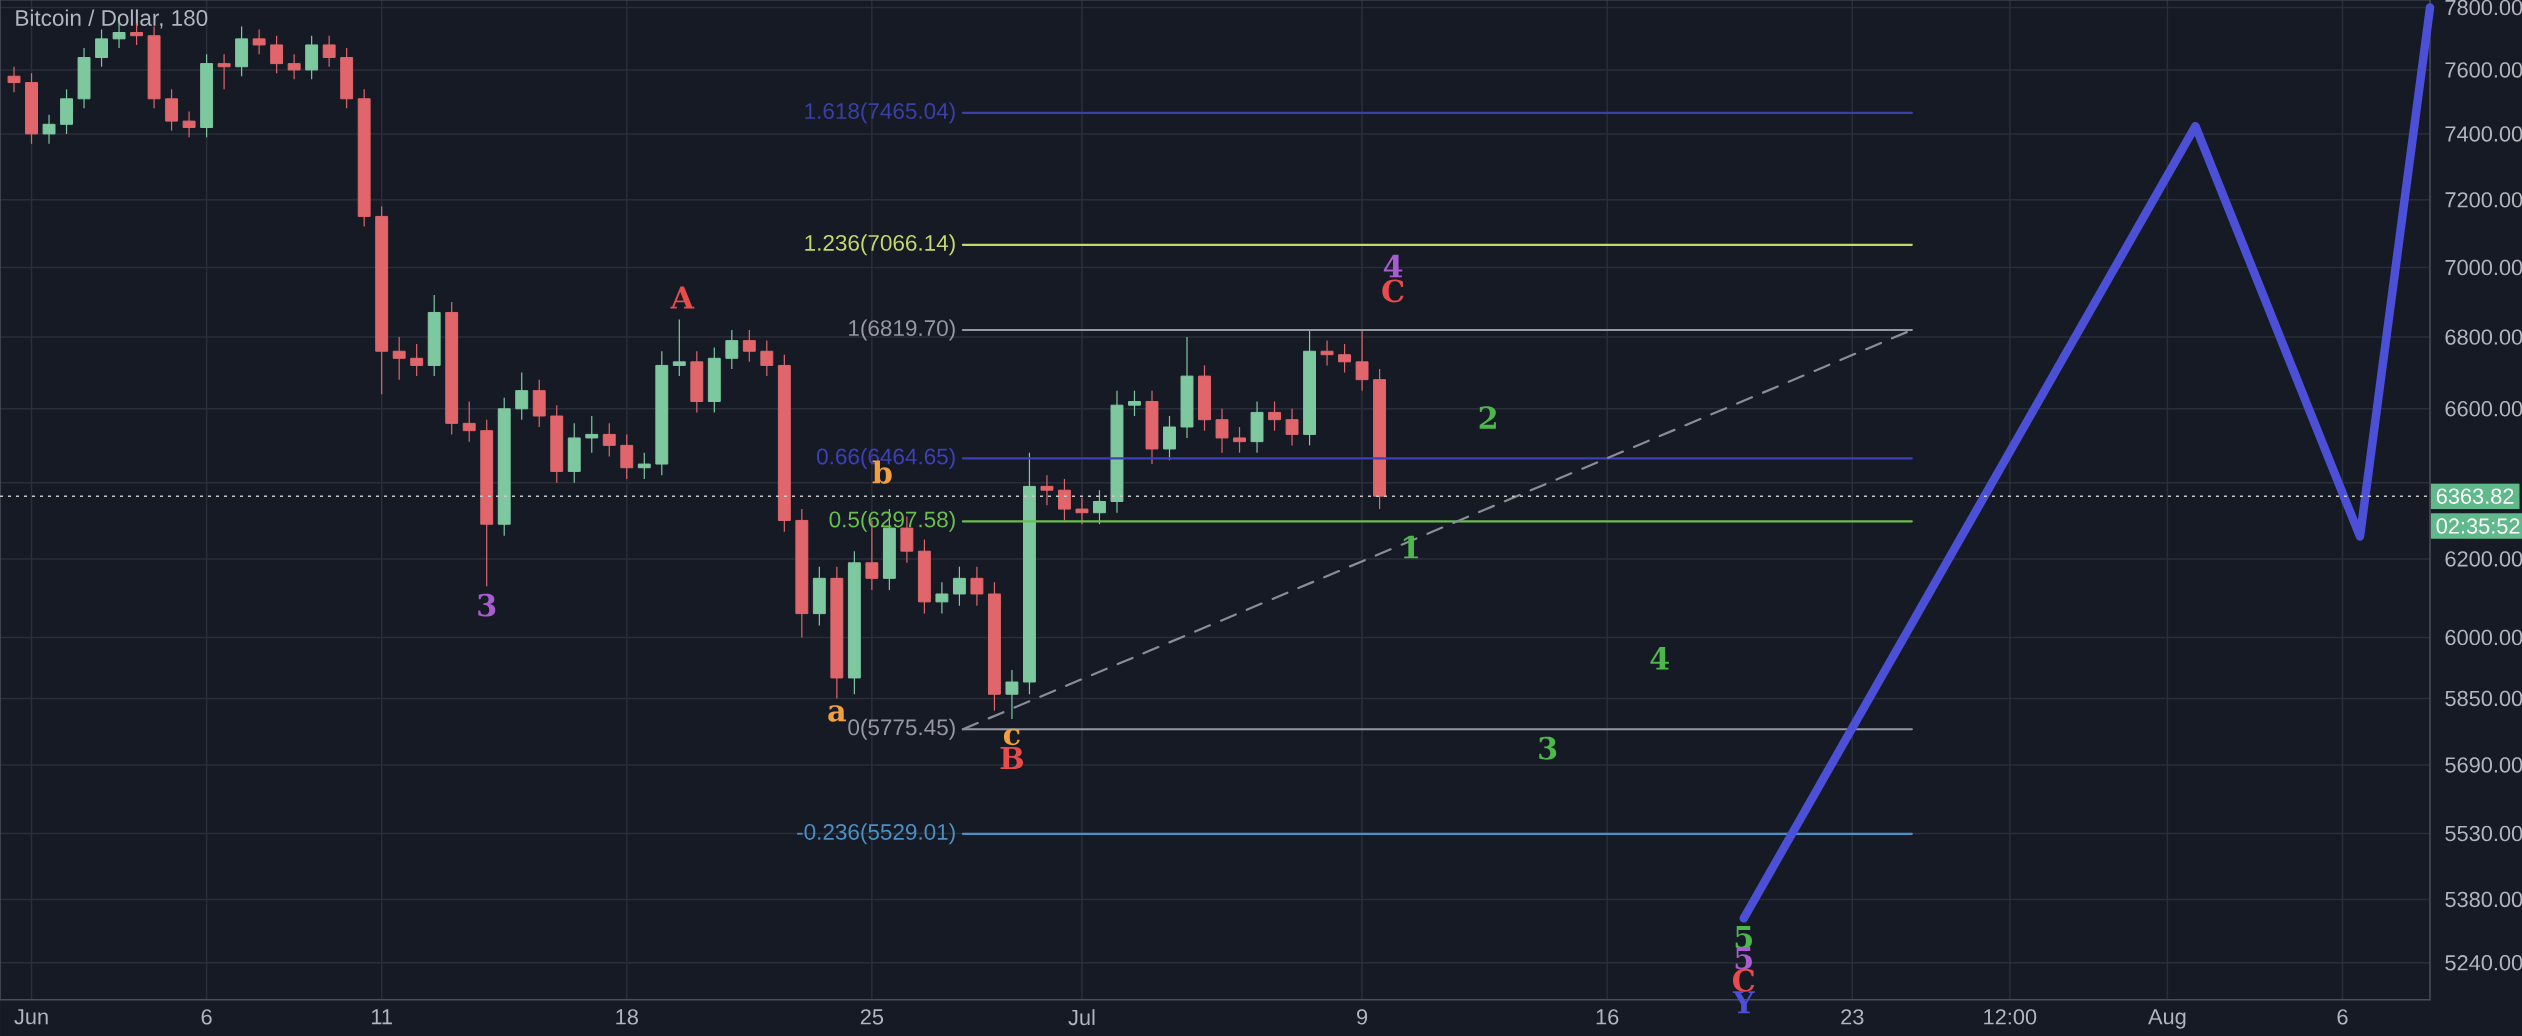 This screenshot has width=2522, height=1036. Describe the element at coordinates (872, 1017) in the screenshot. I see `x-tick-label: 25` at that location.